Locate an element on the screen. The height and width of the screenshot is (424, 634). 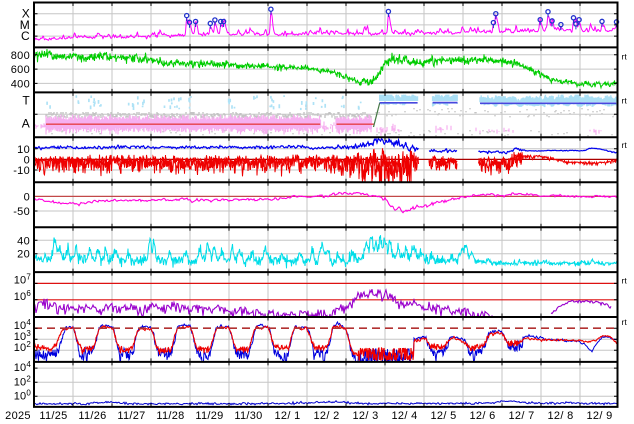
svg-text: 12/ 1 is located at coordinates (288, 416).